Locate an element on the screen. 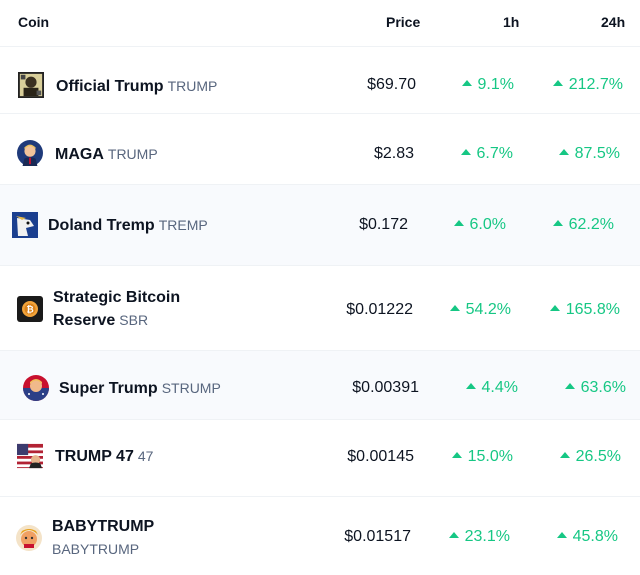 The height and width of the screenshot is (575, 640). change-1h: 15.0% is located at coordinates (463, 457).